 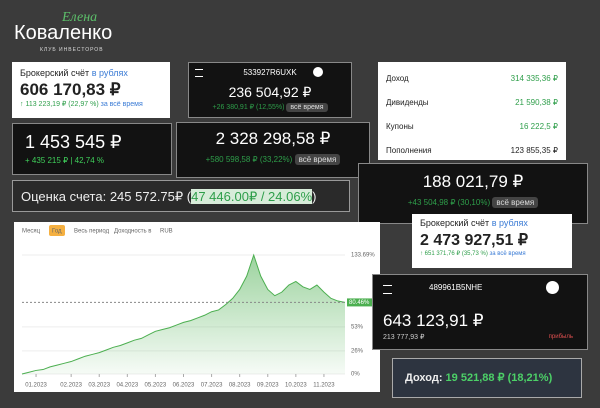 I want to click on x-tick-label: 08.2023, so click(x=240, y=386).